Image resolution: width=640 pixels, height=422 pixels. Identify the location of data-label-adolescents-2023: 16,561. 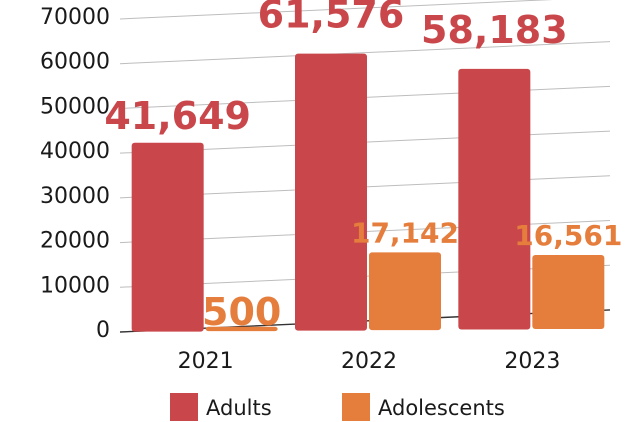
(568, 235).